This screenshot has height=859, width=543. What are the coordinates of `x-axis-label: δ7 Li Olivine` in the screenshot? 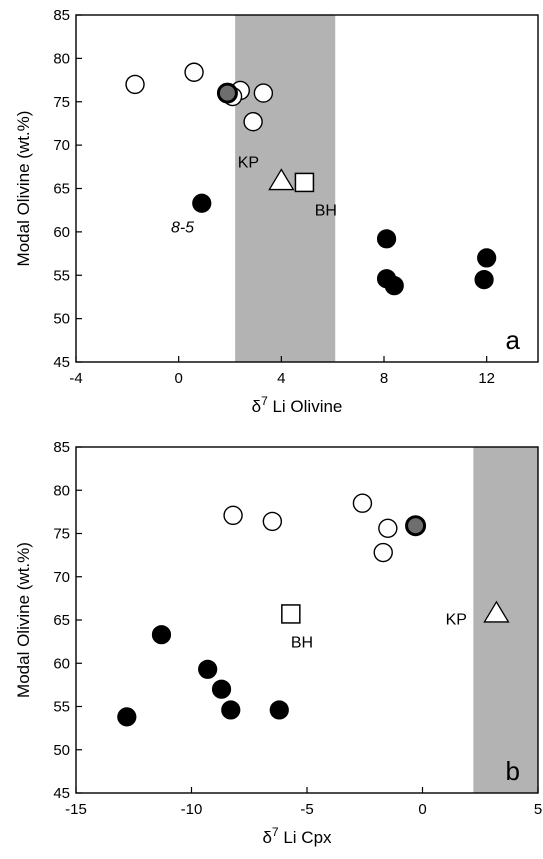 It's located at (297, 405).